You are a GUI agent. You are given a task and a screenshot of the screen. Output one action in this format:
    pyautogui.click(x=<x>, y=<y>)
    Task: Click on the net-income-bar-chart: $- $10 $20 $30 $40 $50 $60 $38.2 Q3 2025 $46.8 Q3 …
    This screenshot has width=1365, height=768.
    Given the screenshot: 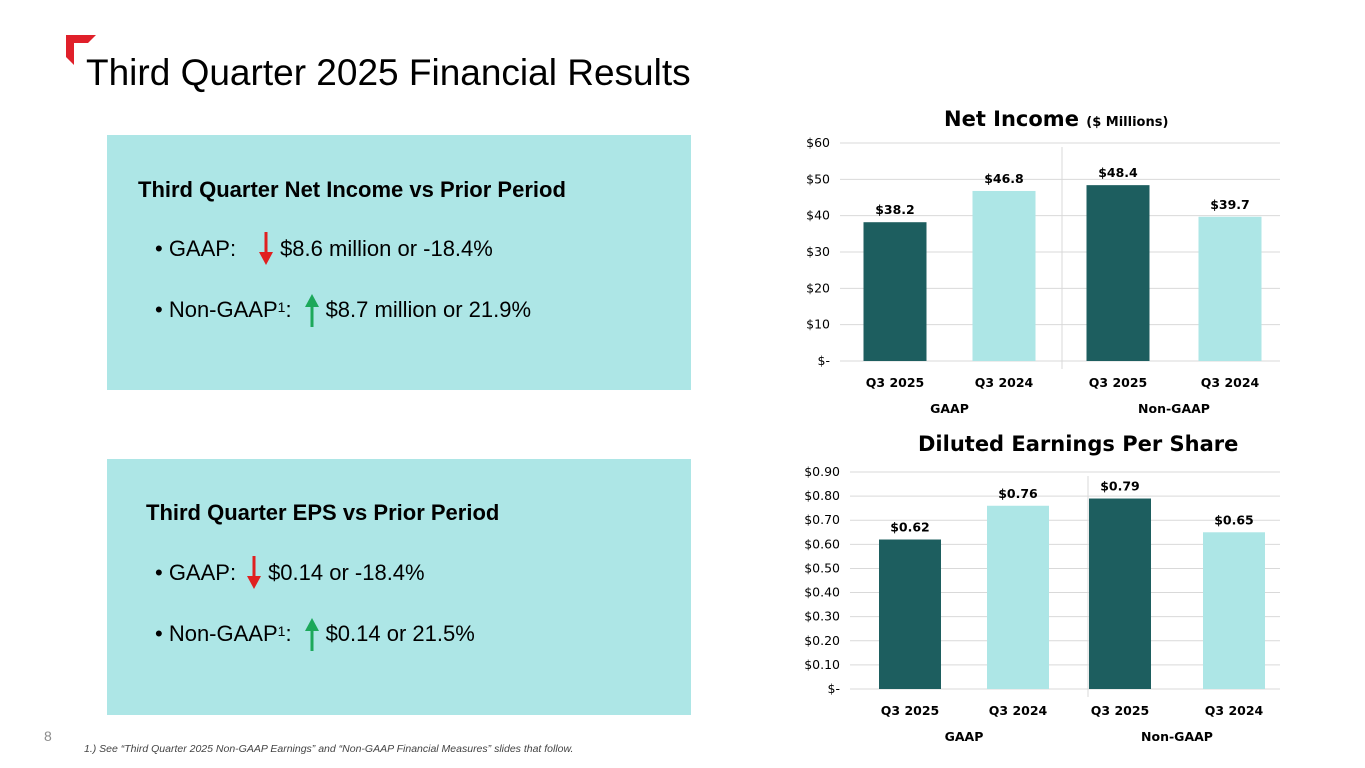 What is the action you would take?
    pyautogui.click(x=1043, y=275)
    